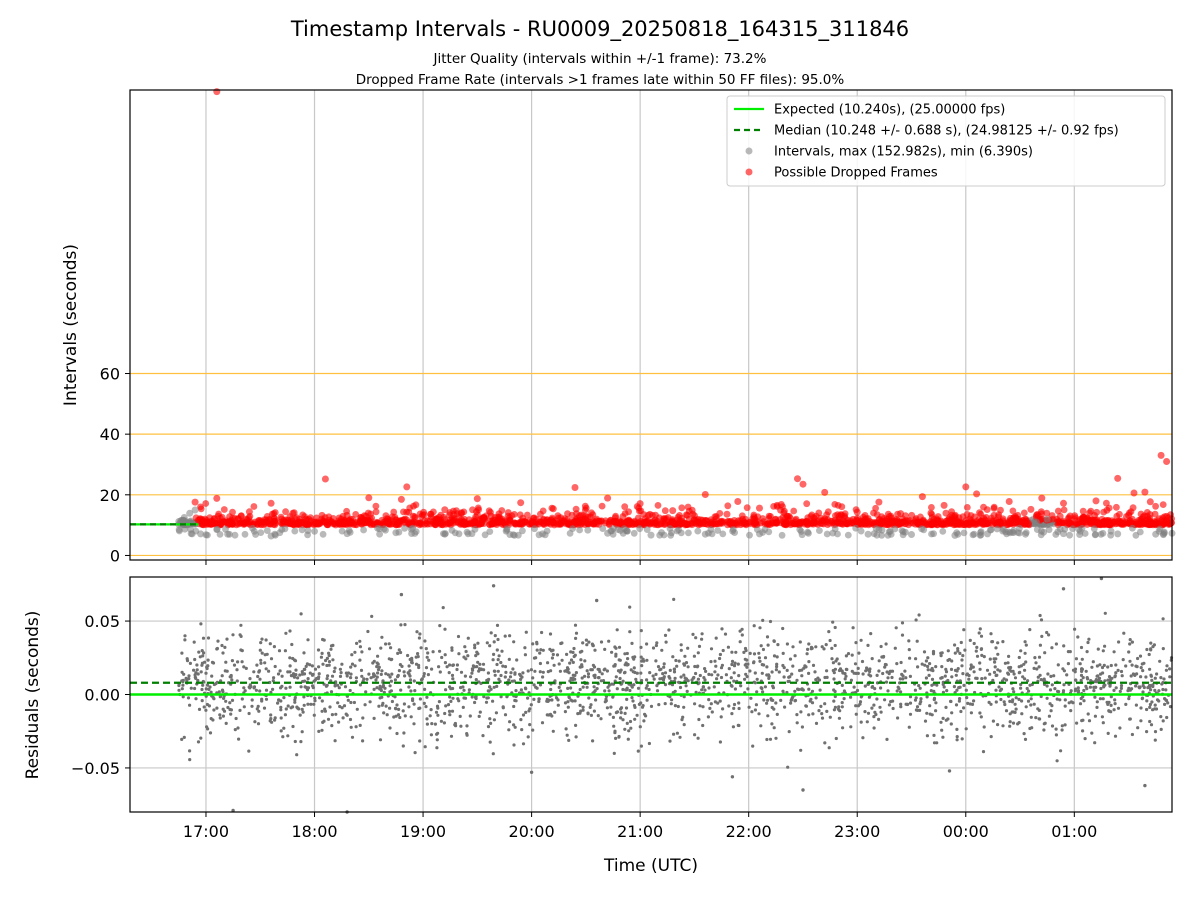 This screenshot has width=1200, height=904. What do you see at coordinates (100, 695) in the screenshot?
I see `bottom-y-ticks: 0.050.00−0.05` at bounding box center [100, 695].